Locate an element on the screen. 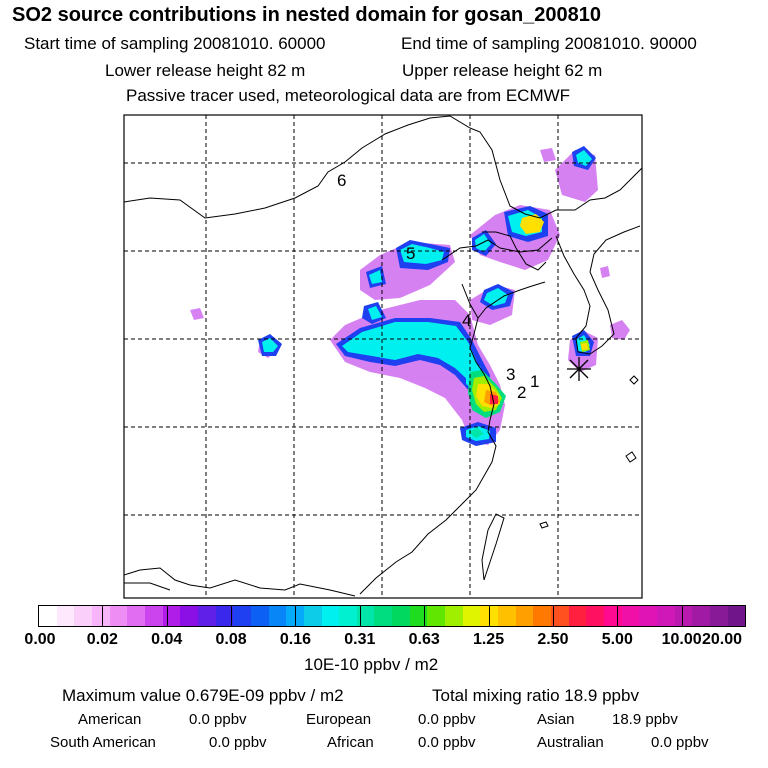 The width and height of the screenshot is (768, 768). lower-release-height: Lower release height 82 m is located at coordinates (205, 70).